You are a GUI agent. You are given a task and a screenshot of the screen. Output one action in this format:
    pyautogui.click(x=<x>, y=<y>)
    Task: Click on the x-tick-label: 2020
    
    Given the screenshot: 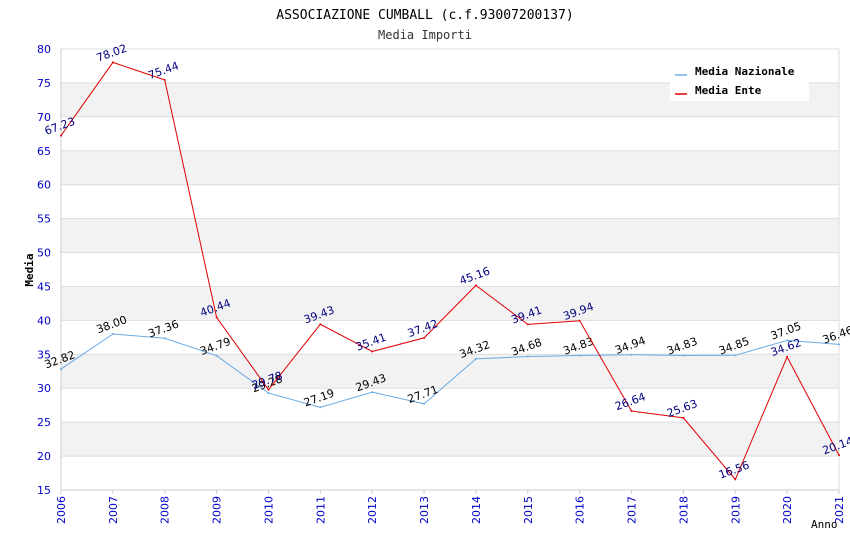 What is the action you would take?
    pyautogui.click(x=787, y=510)
    